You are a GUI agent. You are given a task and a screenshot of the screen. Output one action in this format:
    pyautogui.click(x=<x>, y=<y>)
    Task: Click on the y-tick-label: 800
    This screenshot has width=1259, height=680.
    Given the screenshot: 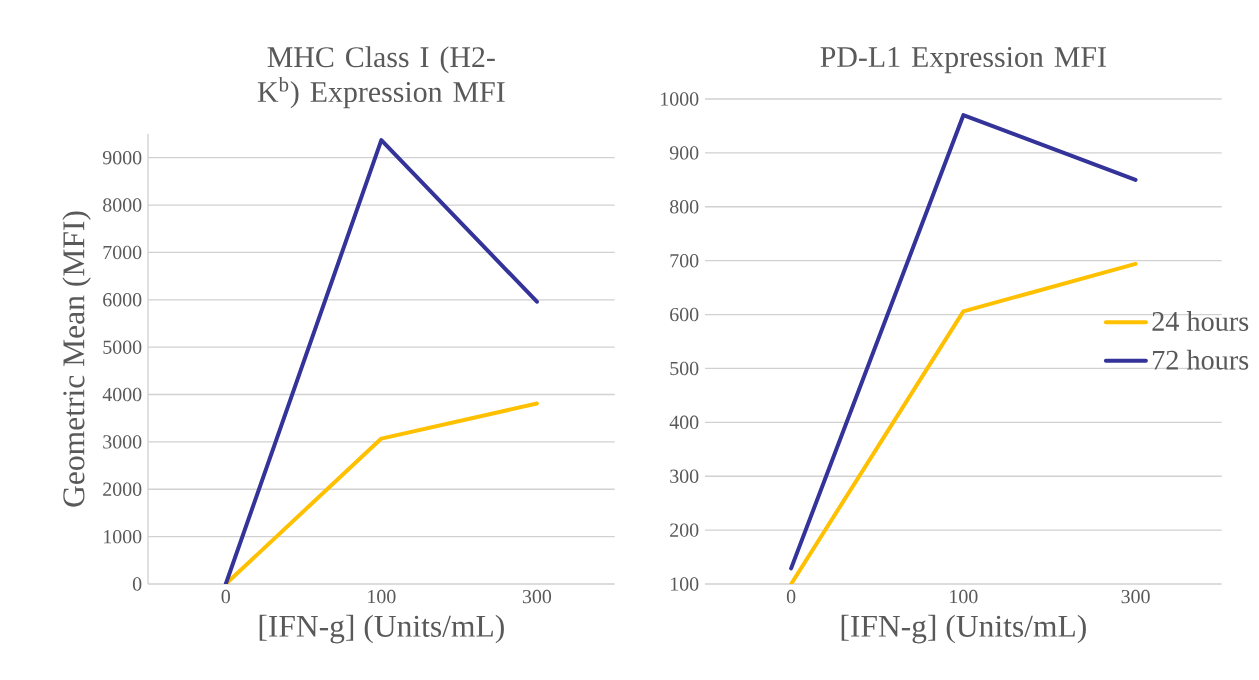 What is the action you would take?
    pyautogui.click(x=684, y=207)
    